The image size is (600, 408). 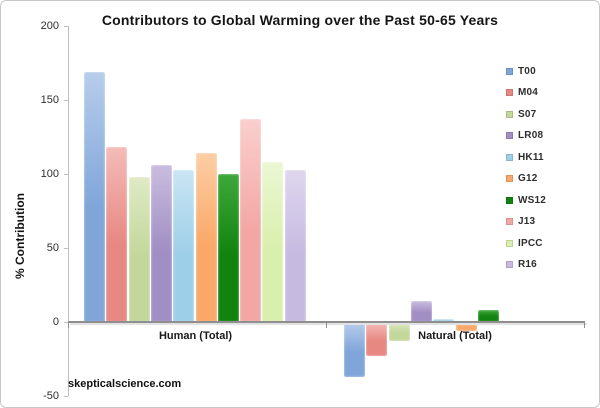 I want to click on legend-swatch-LR08, so click(x=509, y=135).